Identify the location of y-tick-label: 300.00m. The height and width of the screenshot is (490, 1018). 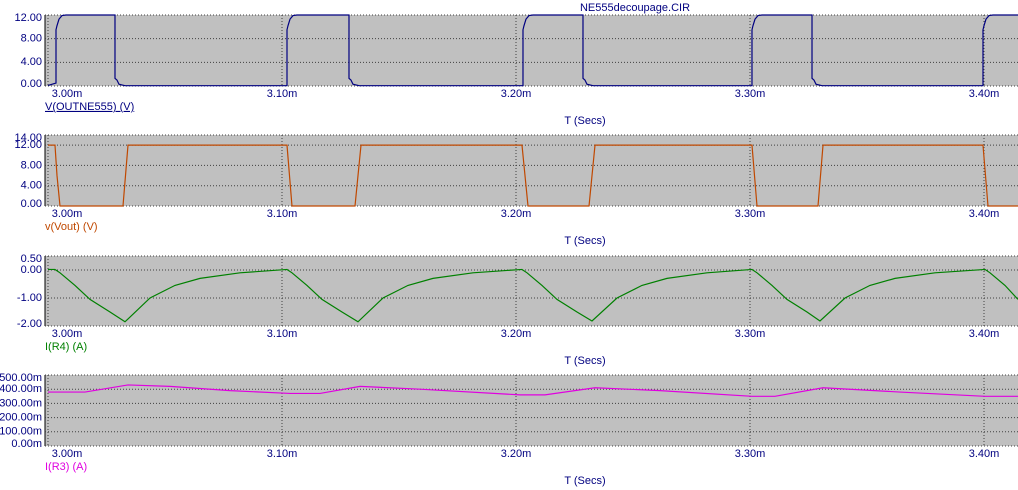
(21, 403).